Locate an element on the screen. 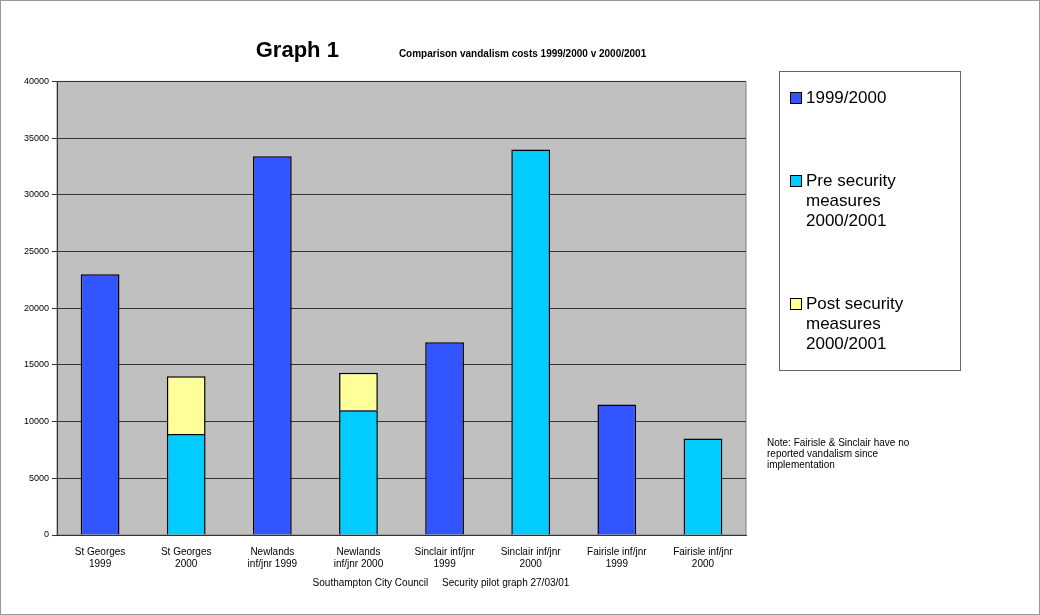 The image size is (1040, 615). legend-label: 1999/2000 is located at coordinates (846, 98).